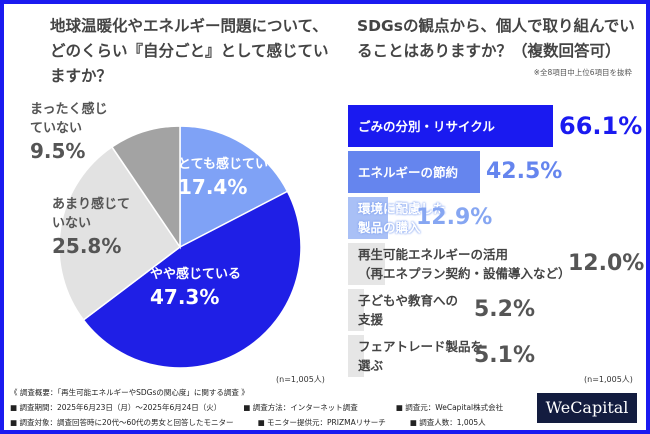 The image size is (650, 434). Describe the element at coordinates (91, 214) in the screenshot. I see `pie-label-text: あまり感じていない` at that location.